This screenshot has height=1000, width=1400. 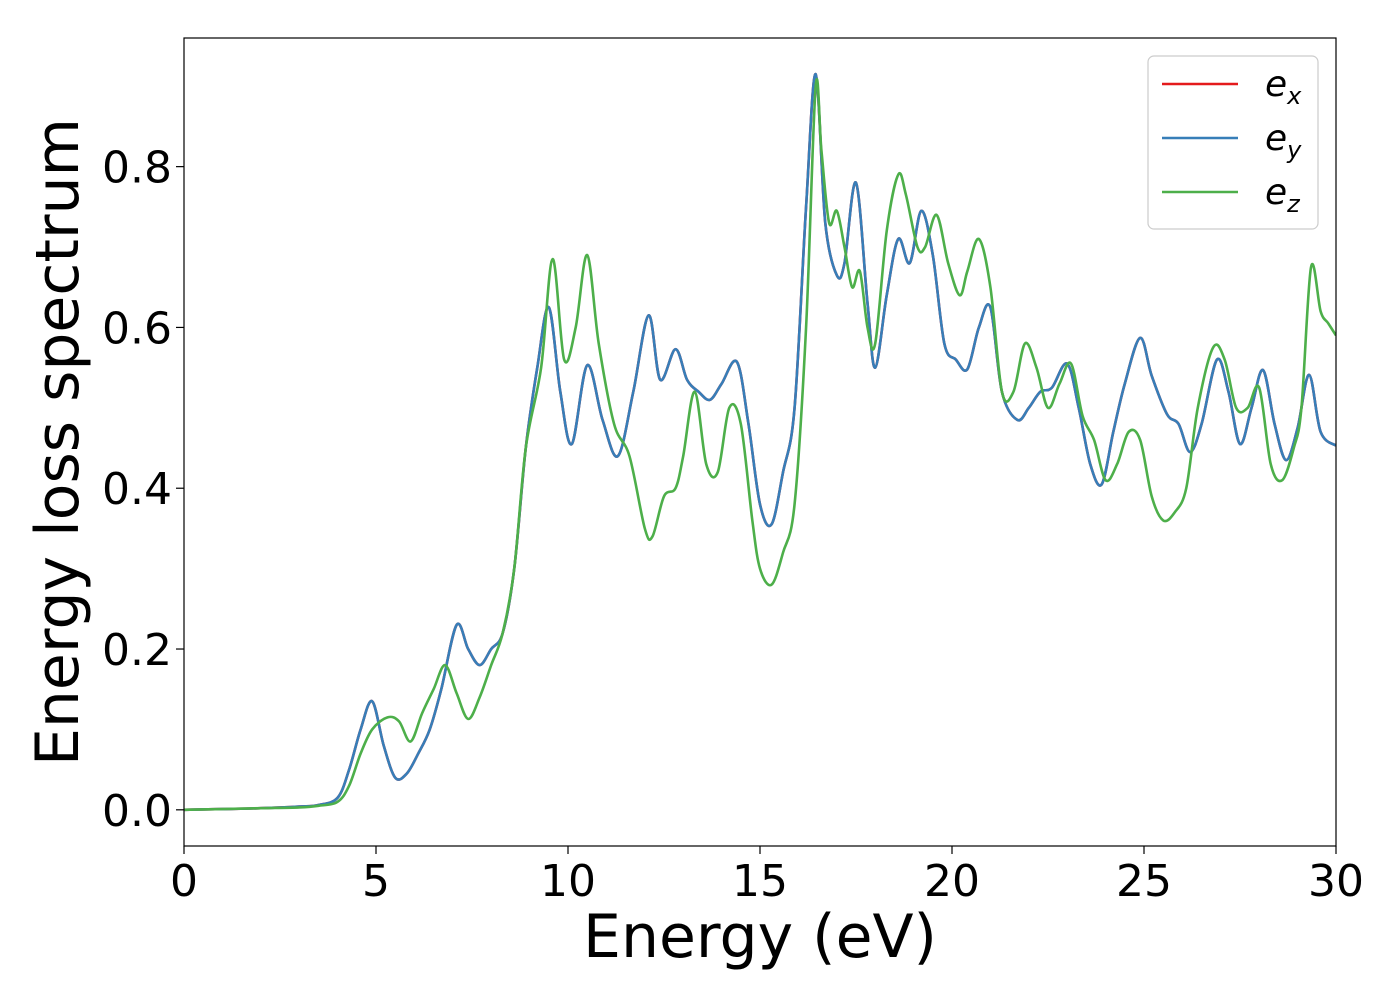 What do you see at coordinates (952, 881) in the screenshot?
I see `x-tick-label: 20` at bounding box center [952, 881].